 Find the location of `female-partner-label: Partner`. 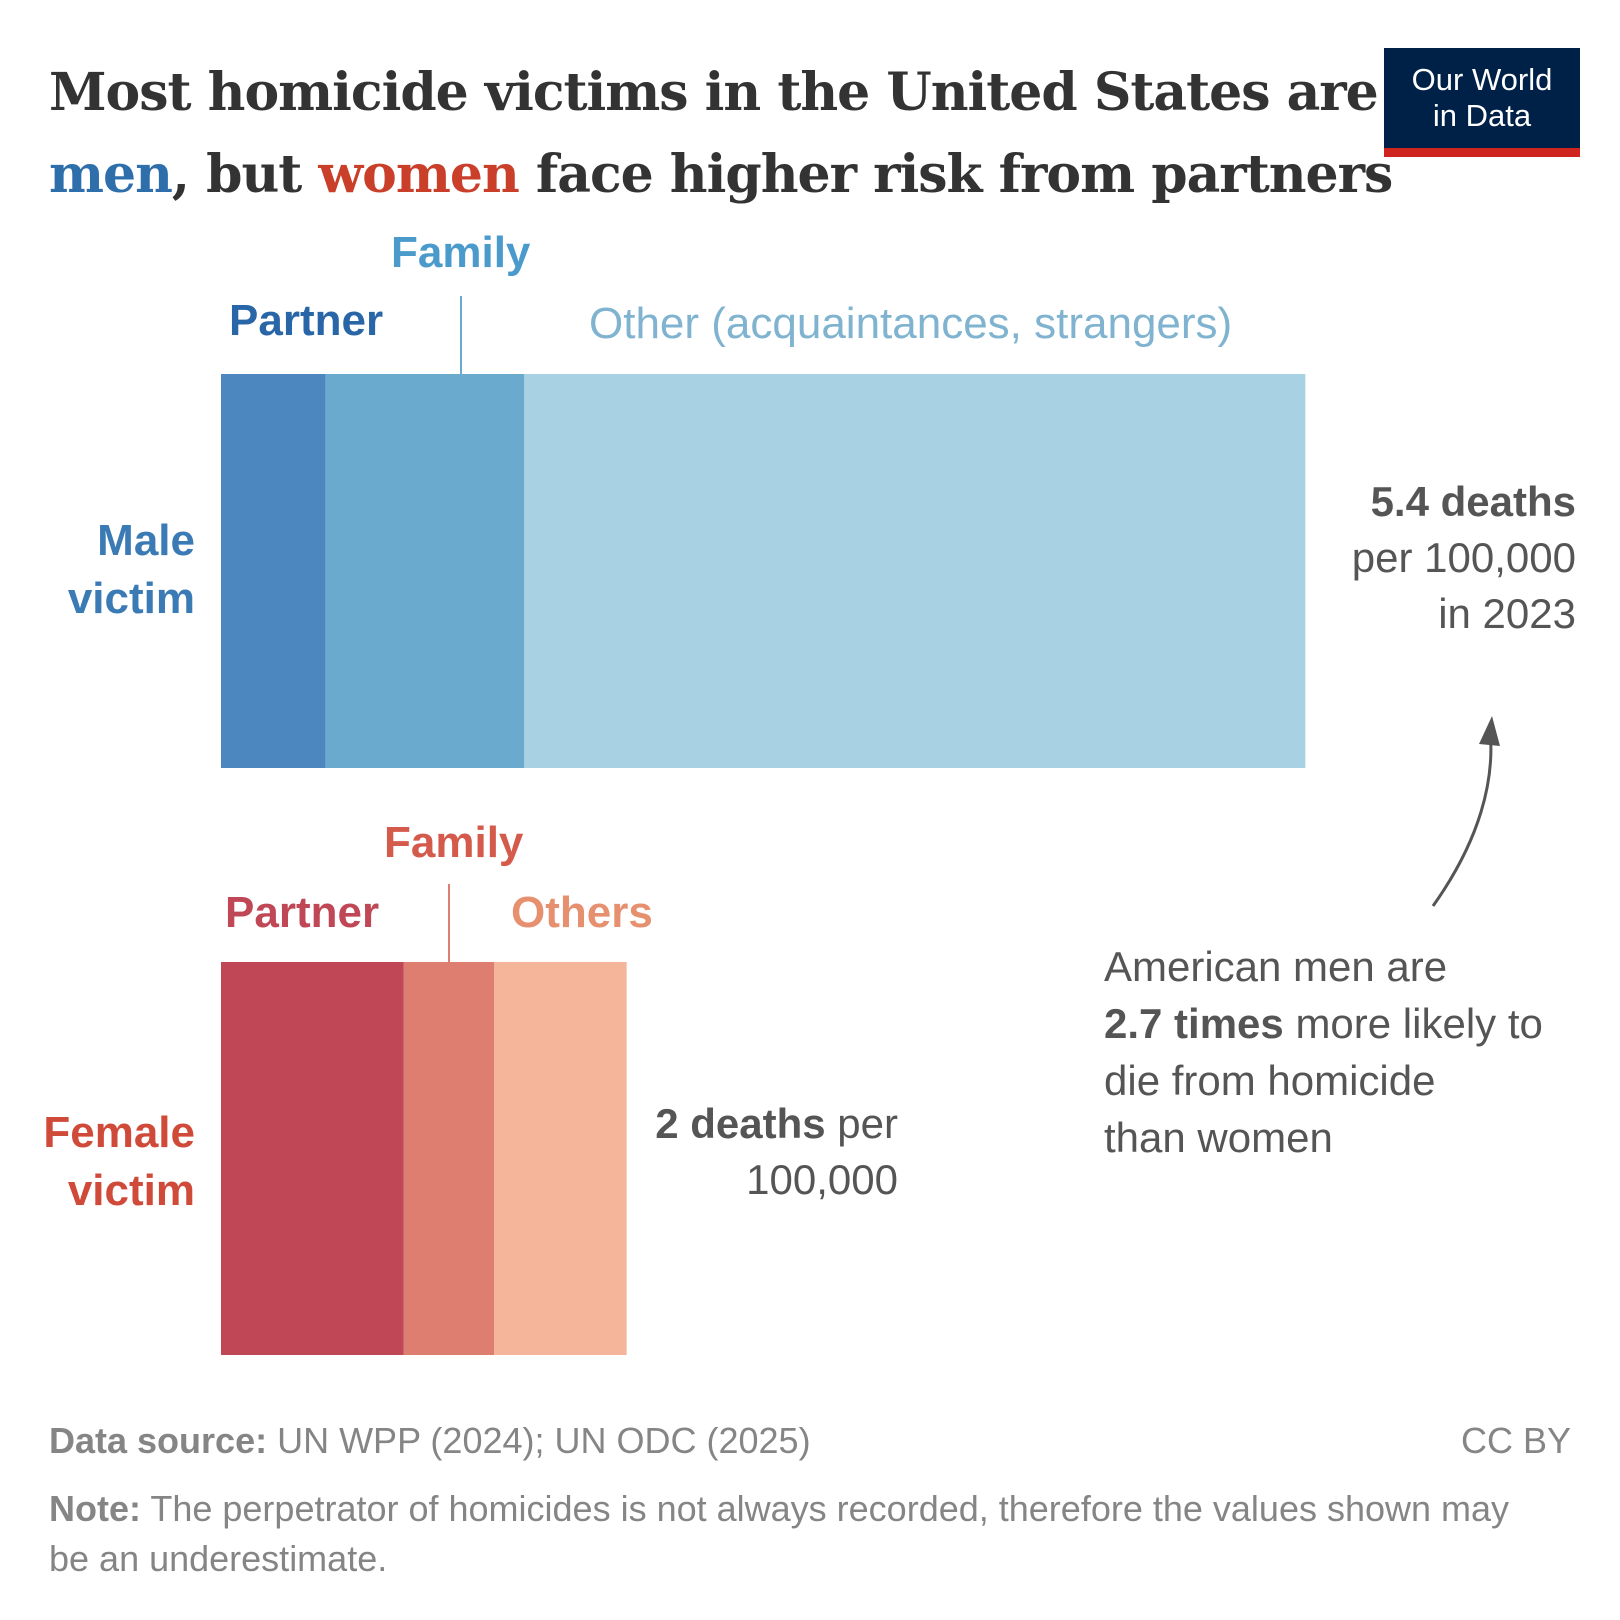

female-partner-label: Partner is located at coordinates (302, 912).